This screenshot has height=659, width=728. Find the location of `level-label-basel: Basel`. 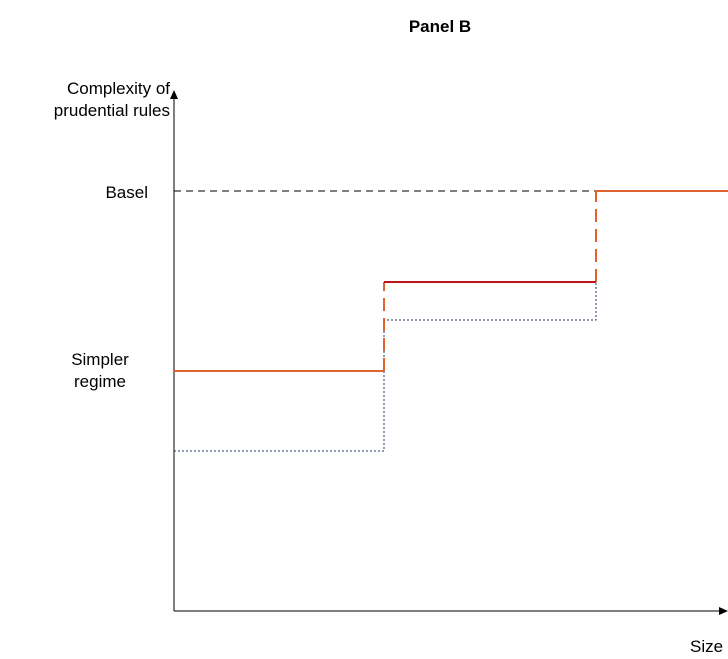

level-label-basel: Basel is located at coordinates (126, 192).